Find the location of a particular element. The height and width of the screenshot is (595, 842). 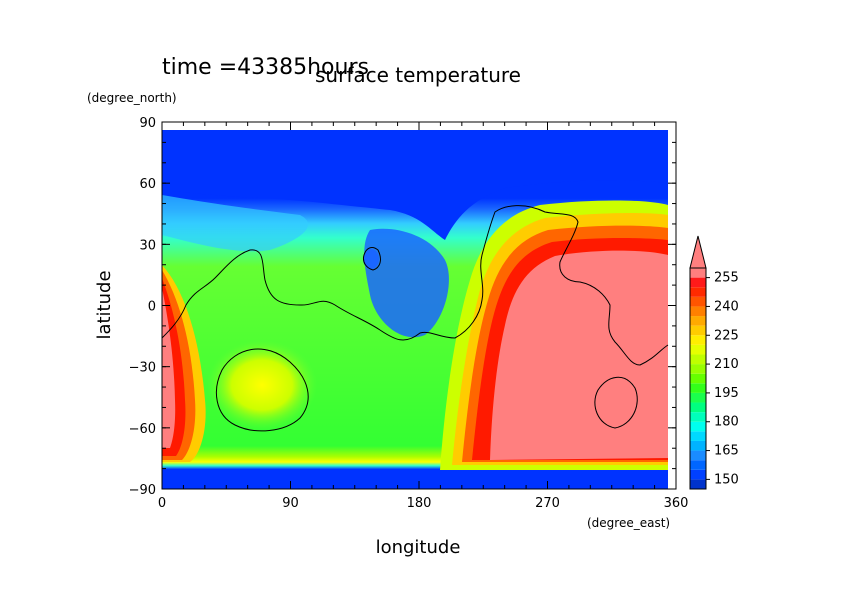

x-tick-label: 270 is located at coordinates (547, 503).